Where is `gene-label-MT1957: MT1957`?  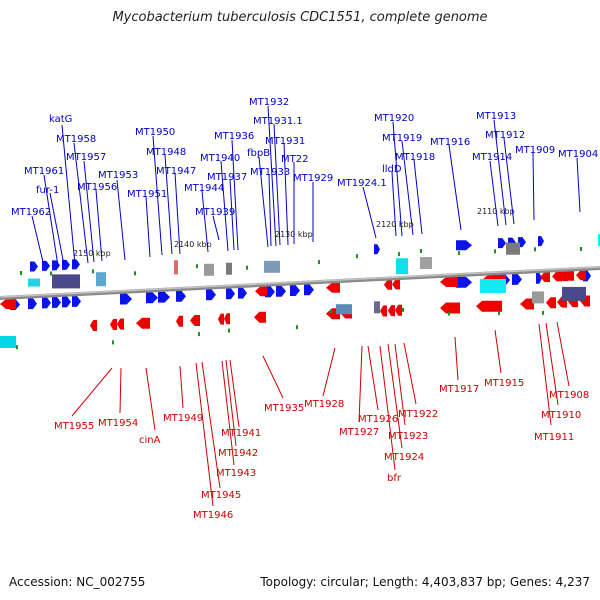 gene-label-MT1957: MT1957 is located at coordinates (86, 157).